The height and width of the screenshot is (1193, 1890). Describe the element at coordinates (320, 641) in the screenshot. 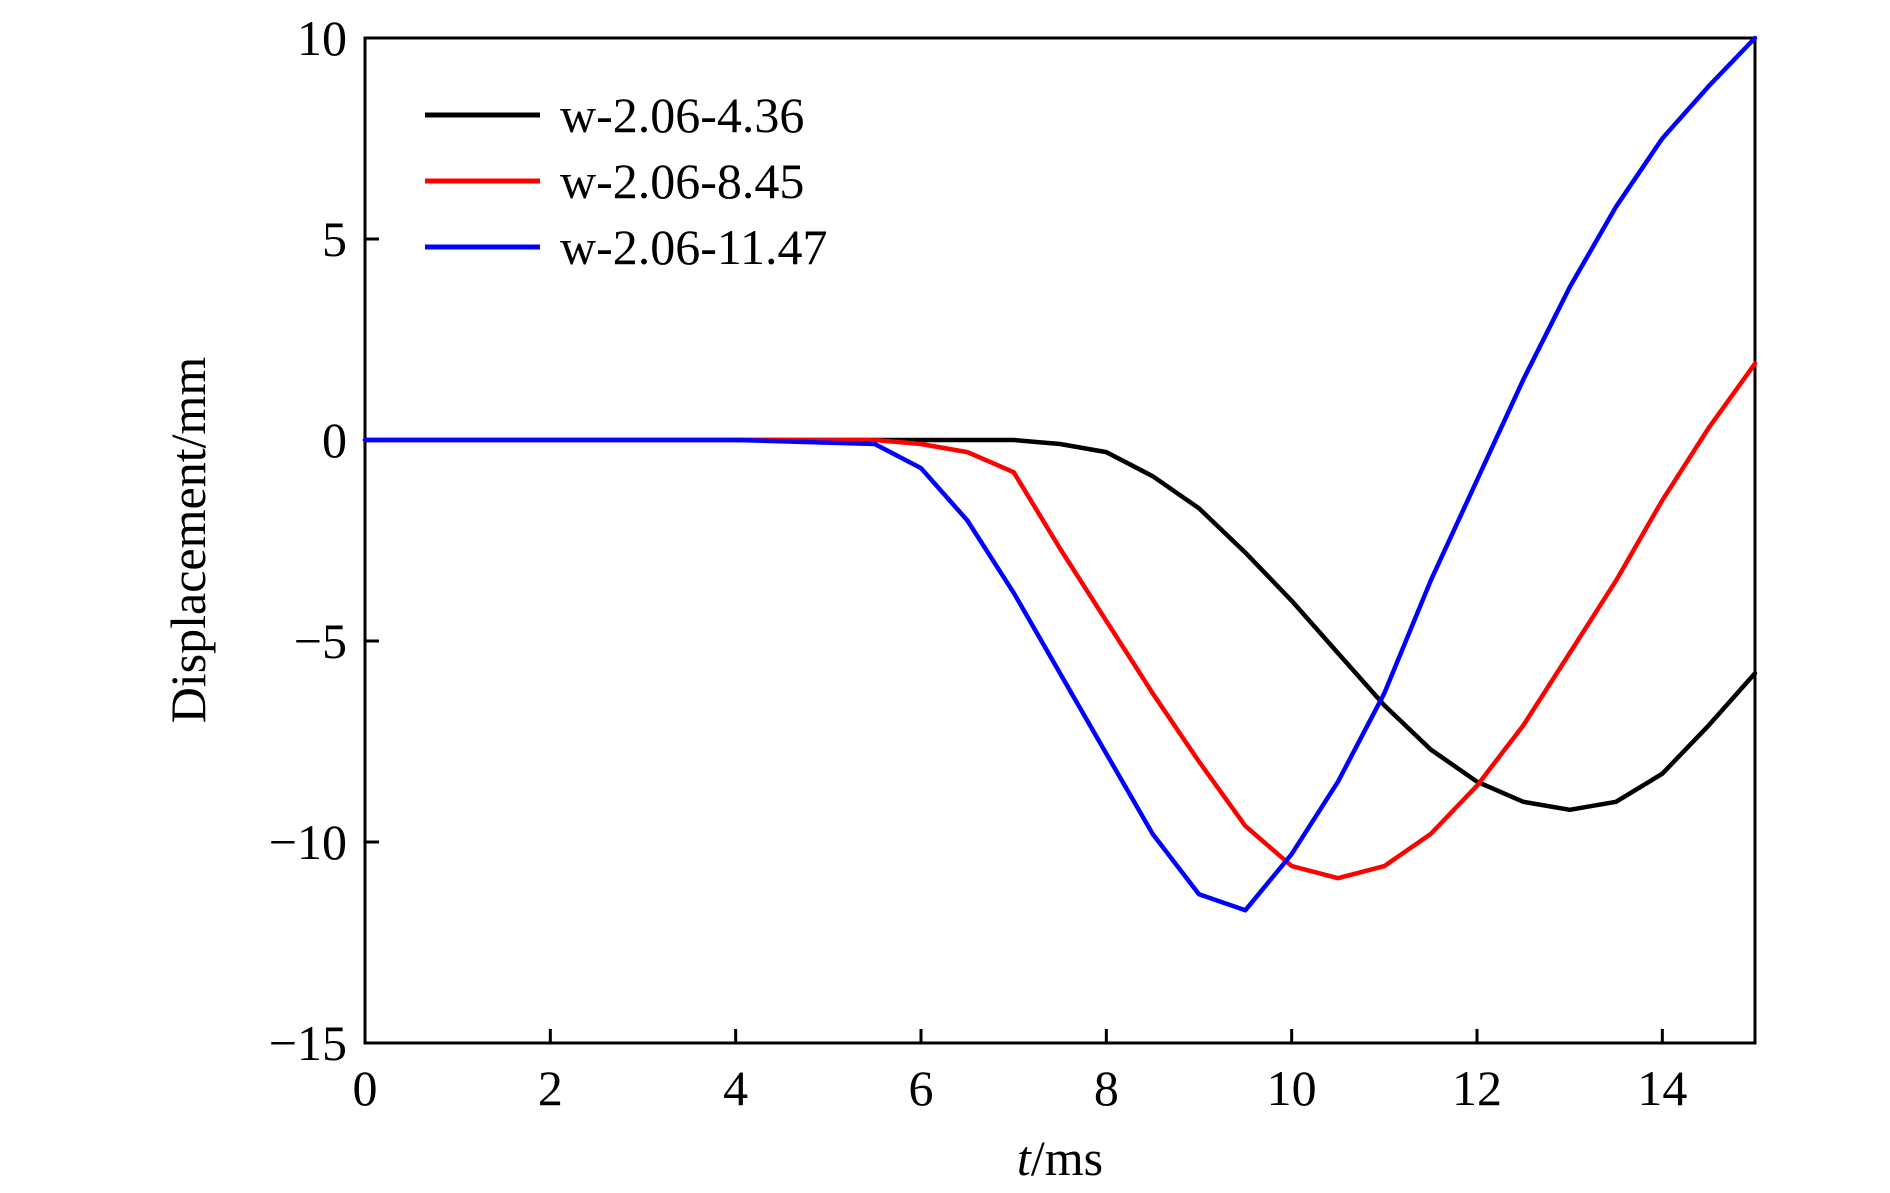

I see `y-tick-label: −5` at that location.